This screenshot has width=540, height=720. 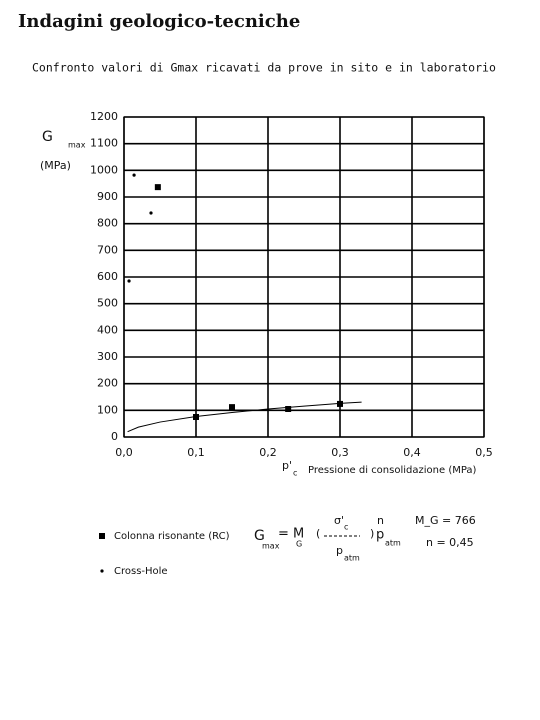 What do you see at coordinates (141, 571) in the screenshot?
I see `legend-label: Cross-Hole` at bounding box center [141, 571].